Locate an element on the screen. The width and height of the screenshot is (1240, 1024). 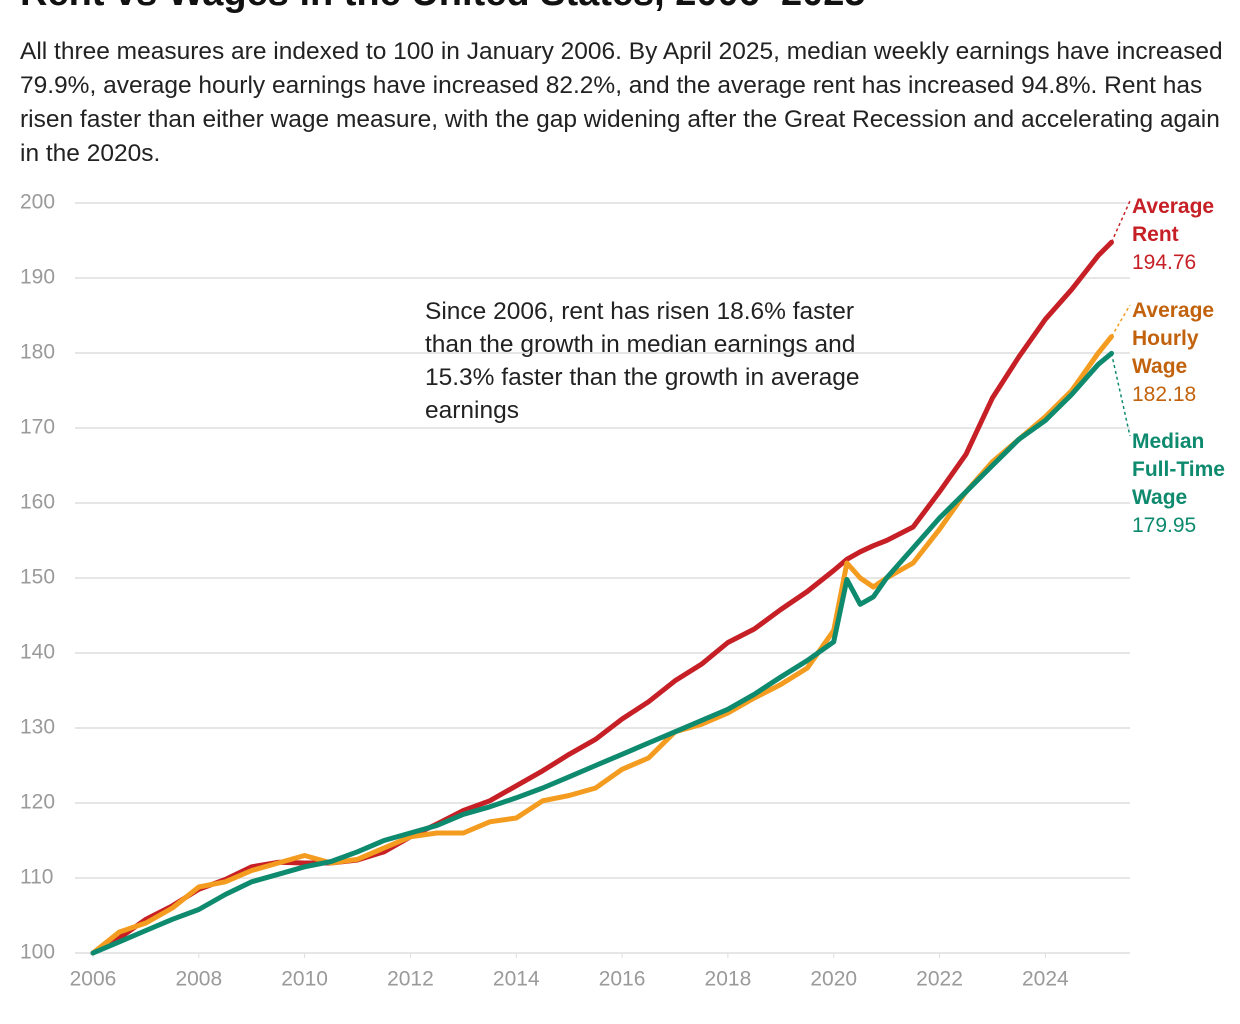
series-label: Average Hourly Wage 182.18 is located at coordinates (1184, 353).